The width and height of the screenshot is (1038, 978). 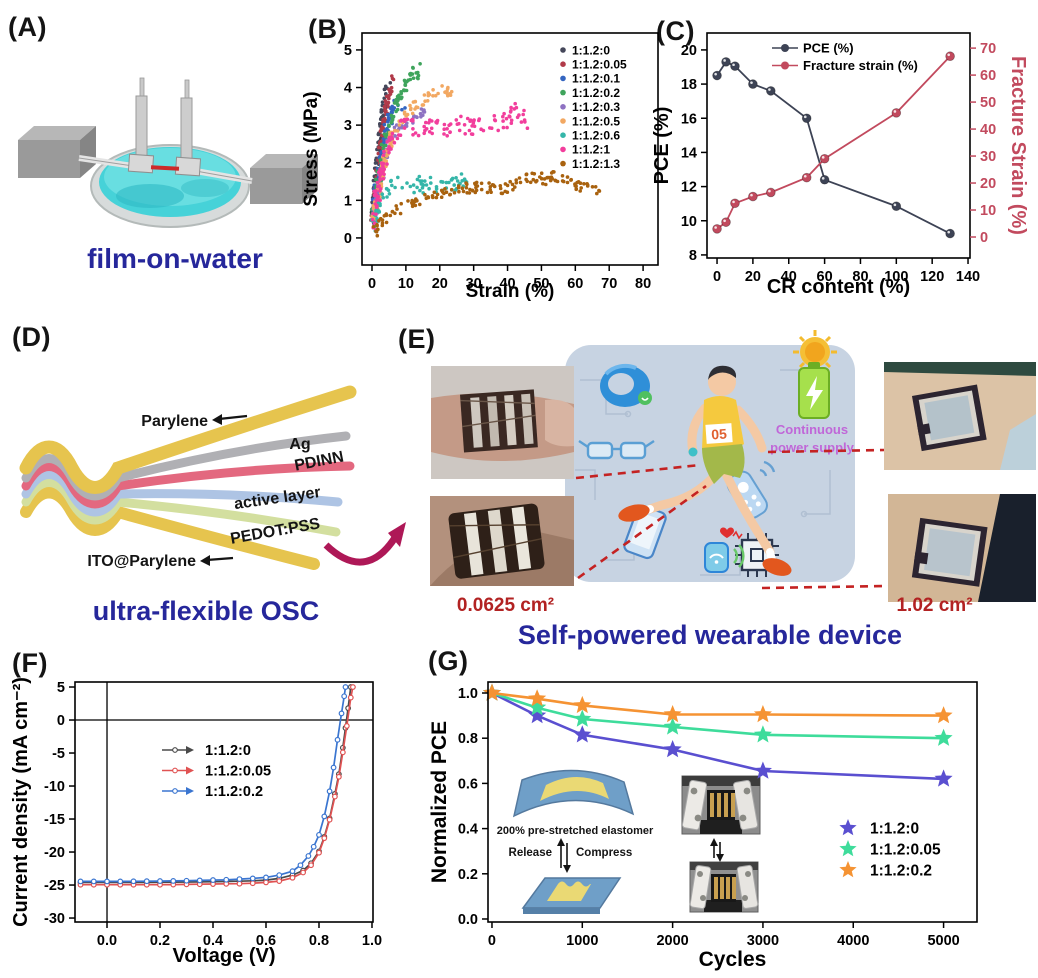 What do you see at coordinates (943, 941) in the screenshot?
I see `svg-text: 5000` at bounding box center [943, 941].